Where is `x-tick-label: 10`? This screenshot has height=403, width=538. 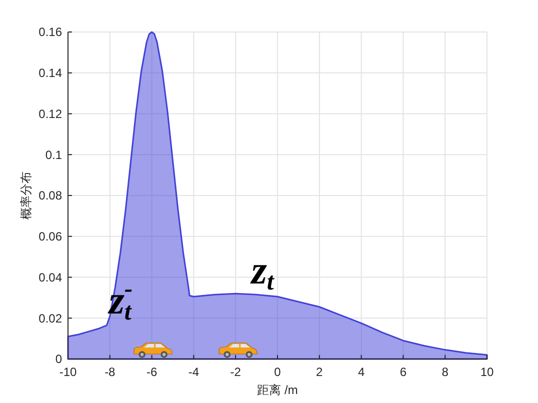 x-tick-label: 10 is located at coordinates (487, 372).